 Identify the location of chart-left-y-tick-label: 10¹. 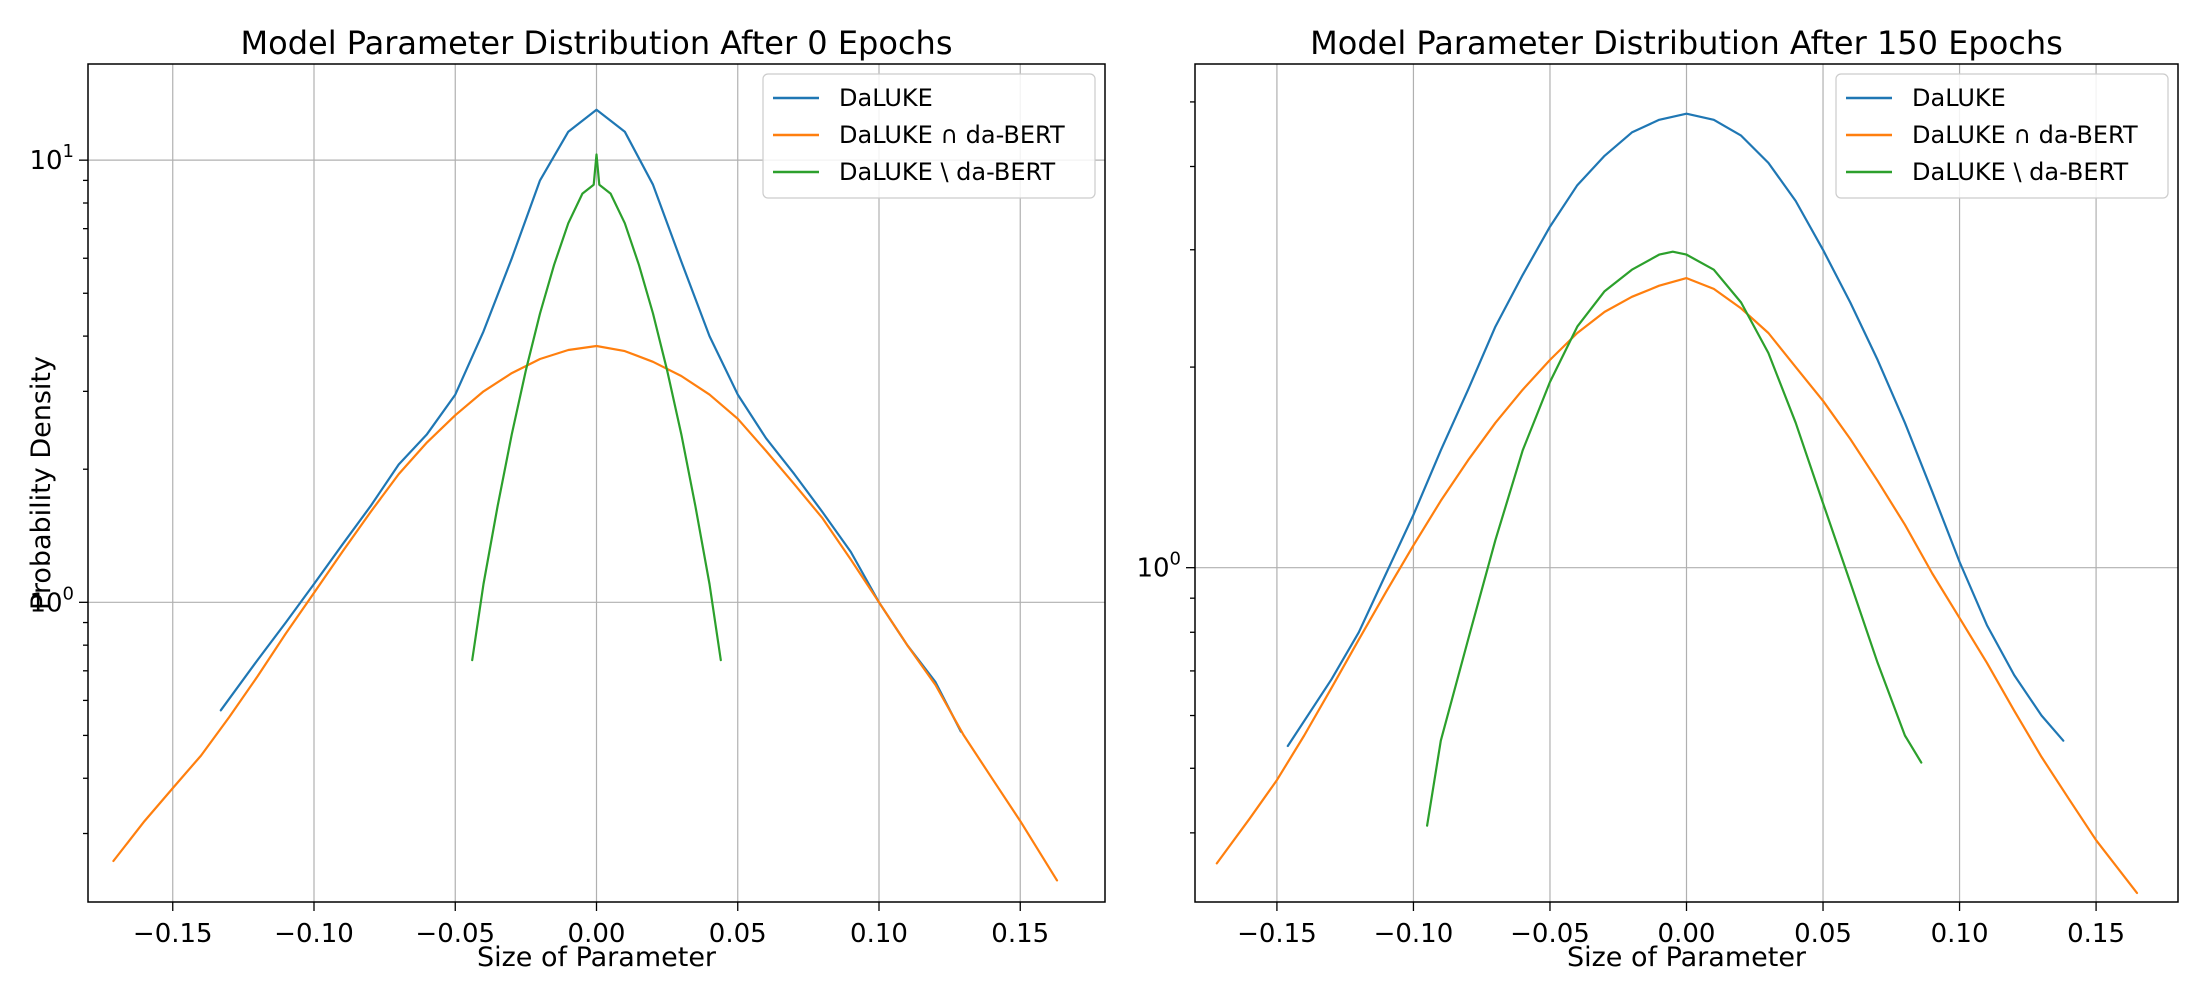
(51, 158).